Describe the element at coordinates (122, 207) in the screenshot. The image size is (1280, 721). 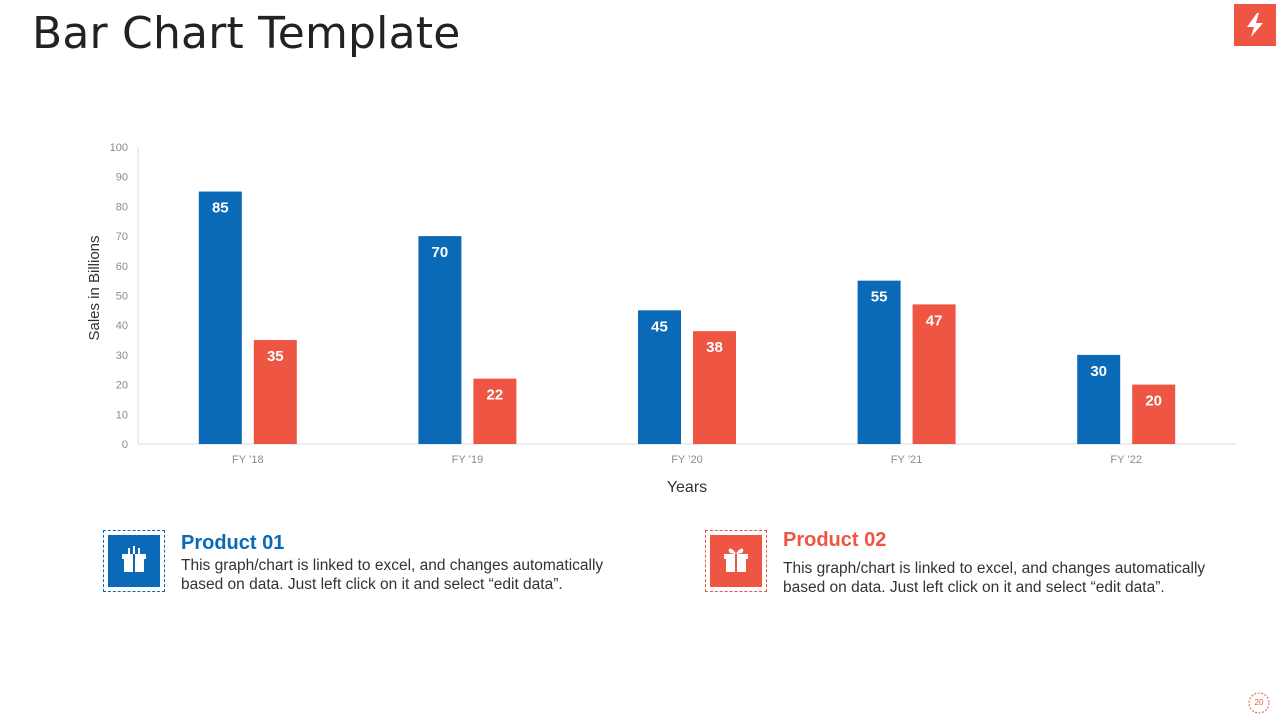
I see `y-tick-label: 80` at that location.